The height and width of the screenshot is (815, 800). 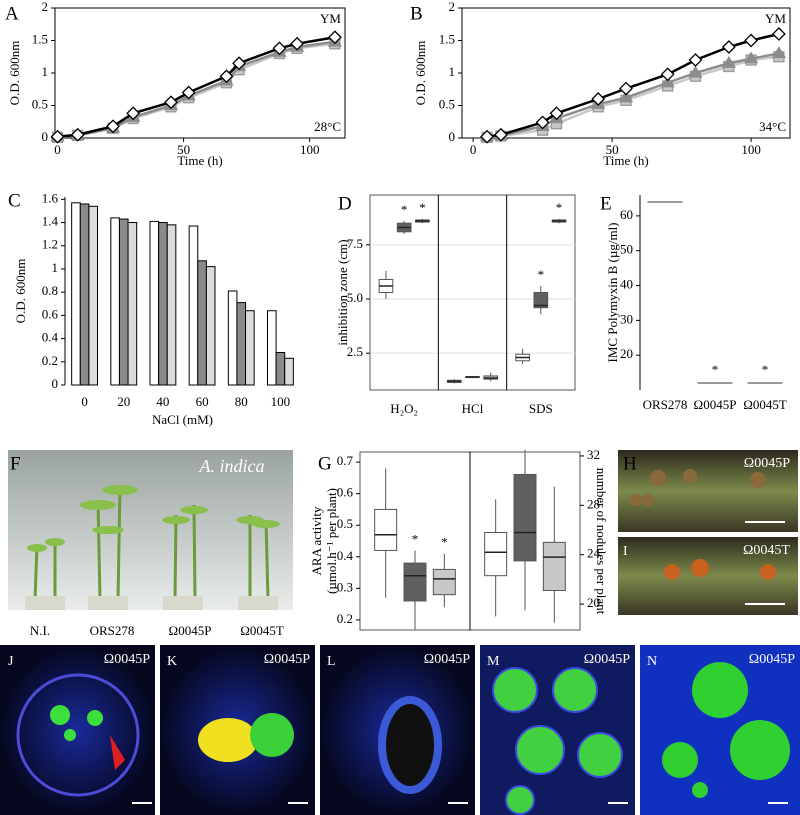 What do you see at coordinates (404, 408) in the screenshot?
I see `facet-label: H₂O₂` at bounding box center [404, 408].